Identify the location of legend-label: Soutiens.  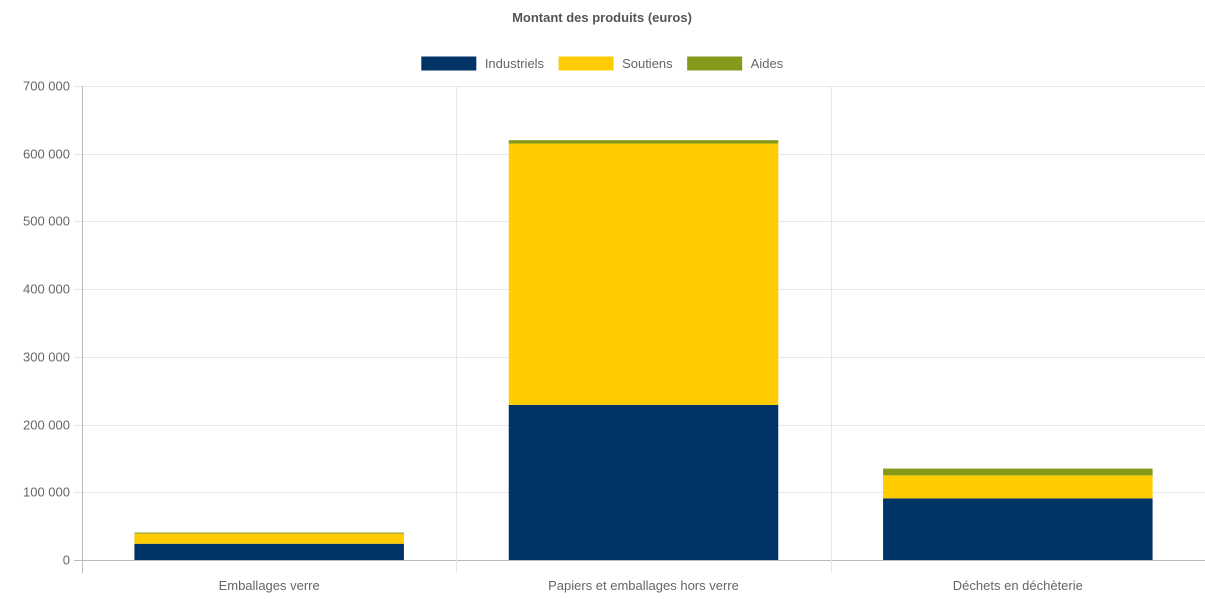
(647, 63).